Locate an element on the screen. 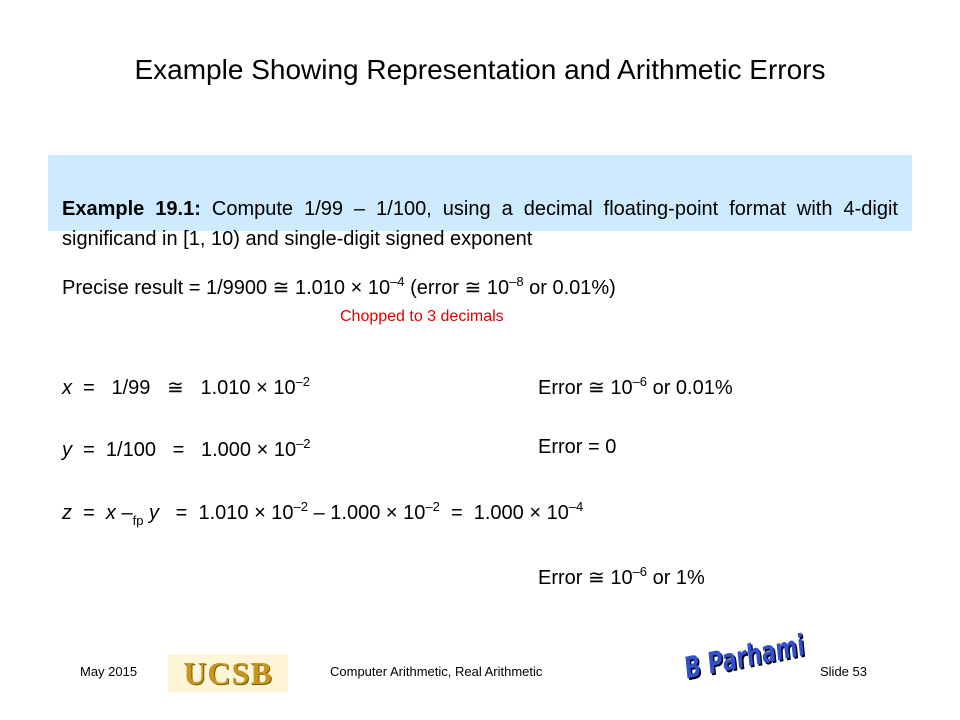 This screenshot has width=960, height=720. text: – 1.000 × 10 is located at coordinates (367, 513).